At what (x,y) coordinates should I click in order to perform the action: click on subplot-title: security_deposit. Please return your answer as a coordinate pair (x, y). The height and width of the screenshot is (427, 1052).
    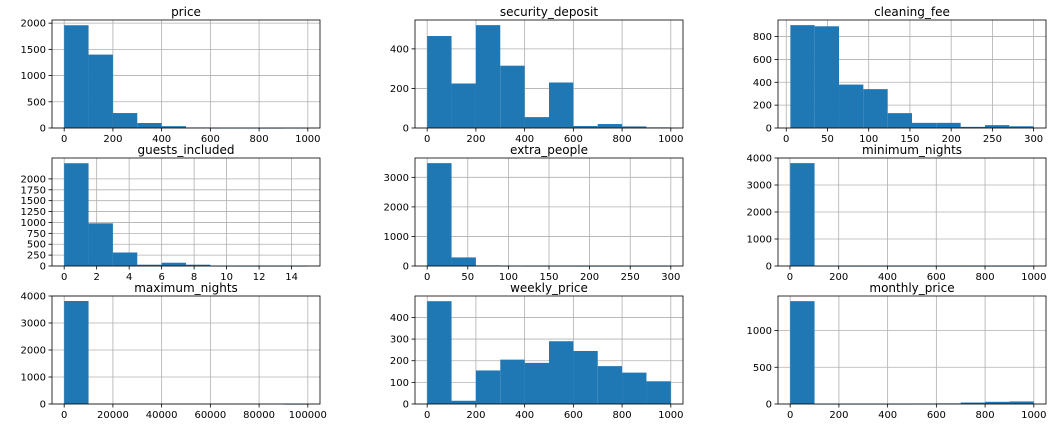
    Looking at the image, I should click on (549, 12).